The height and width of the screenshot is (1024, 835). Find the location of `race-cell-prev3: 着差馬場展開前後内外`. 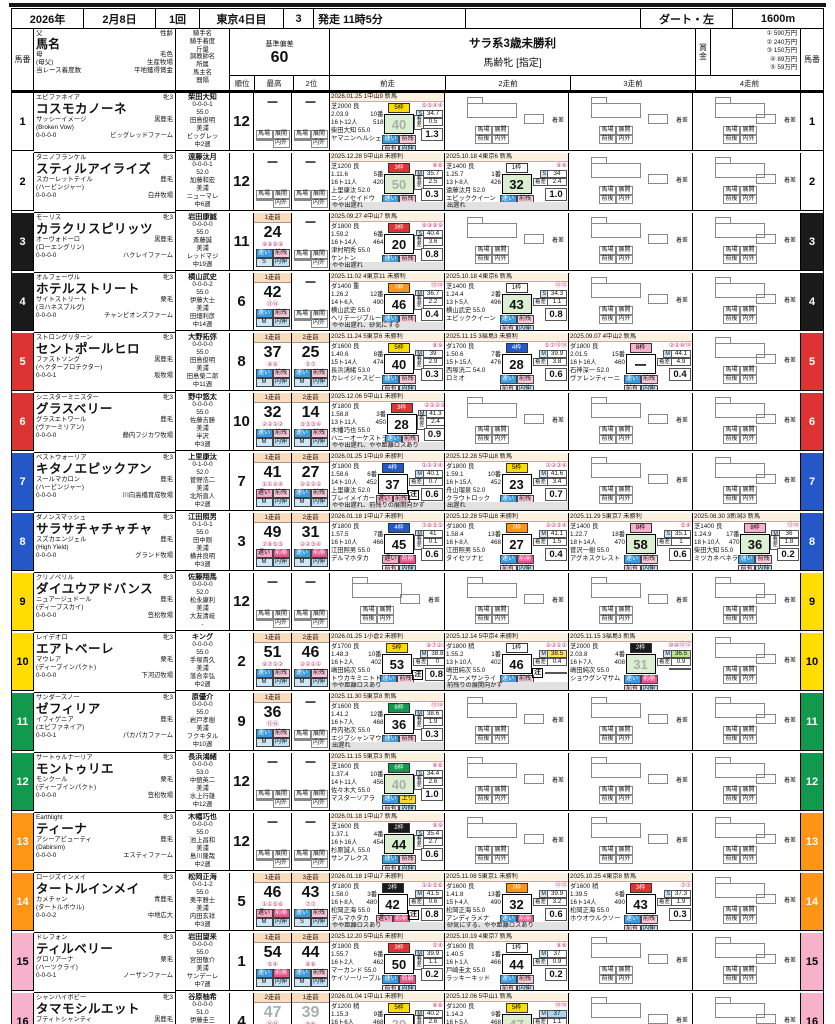

race-cell-prev3: 着差馬場展開前後内外 is located at coordinates (631, 182).